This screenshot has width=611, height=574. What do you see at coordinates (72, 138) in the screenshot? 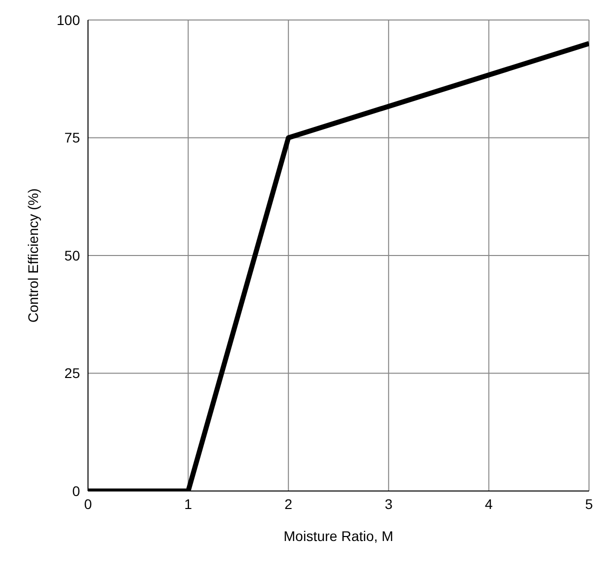
I see `y-tick-label: 75` at bounding box center [72, 138].